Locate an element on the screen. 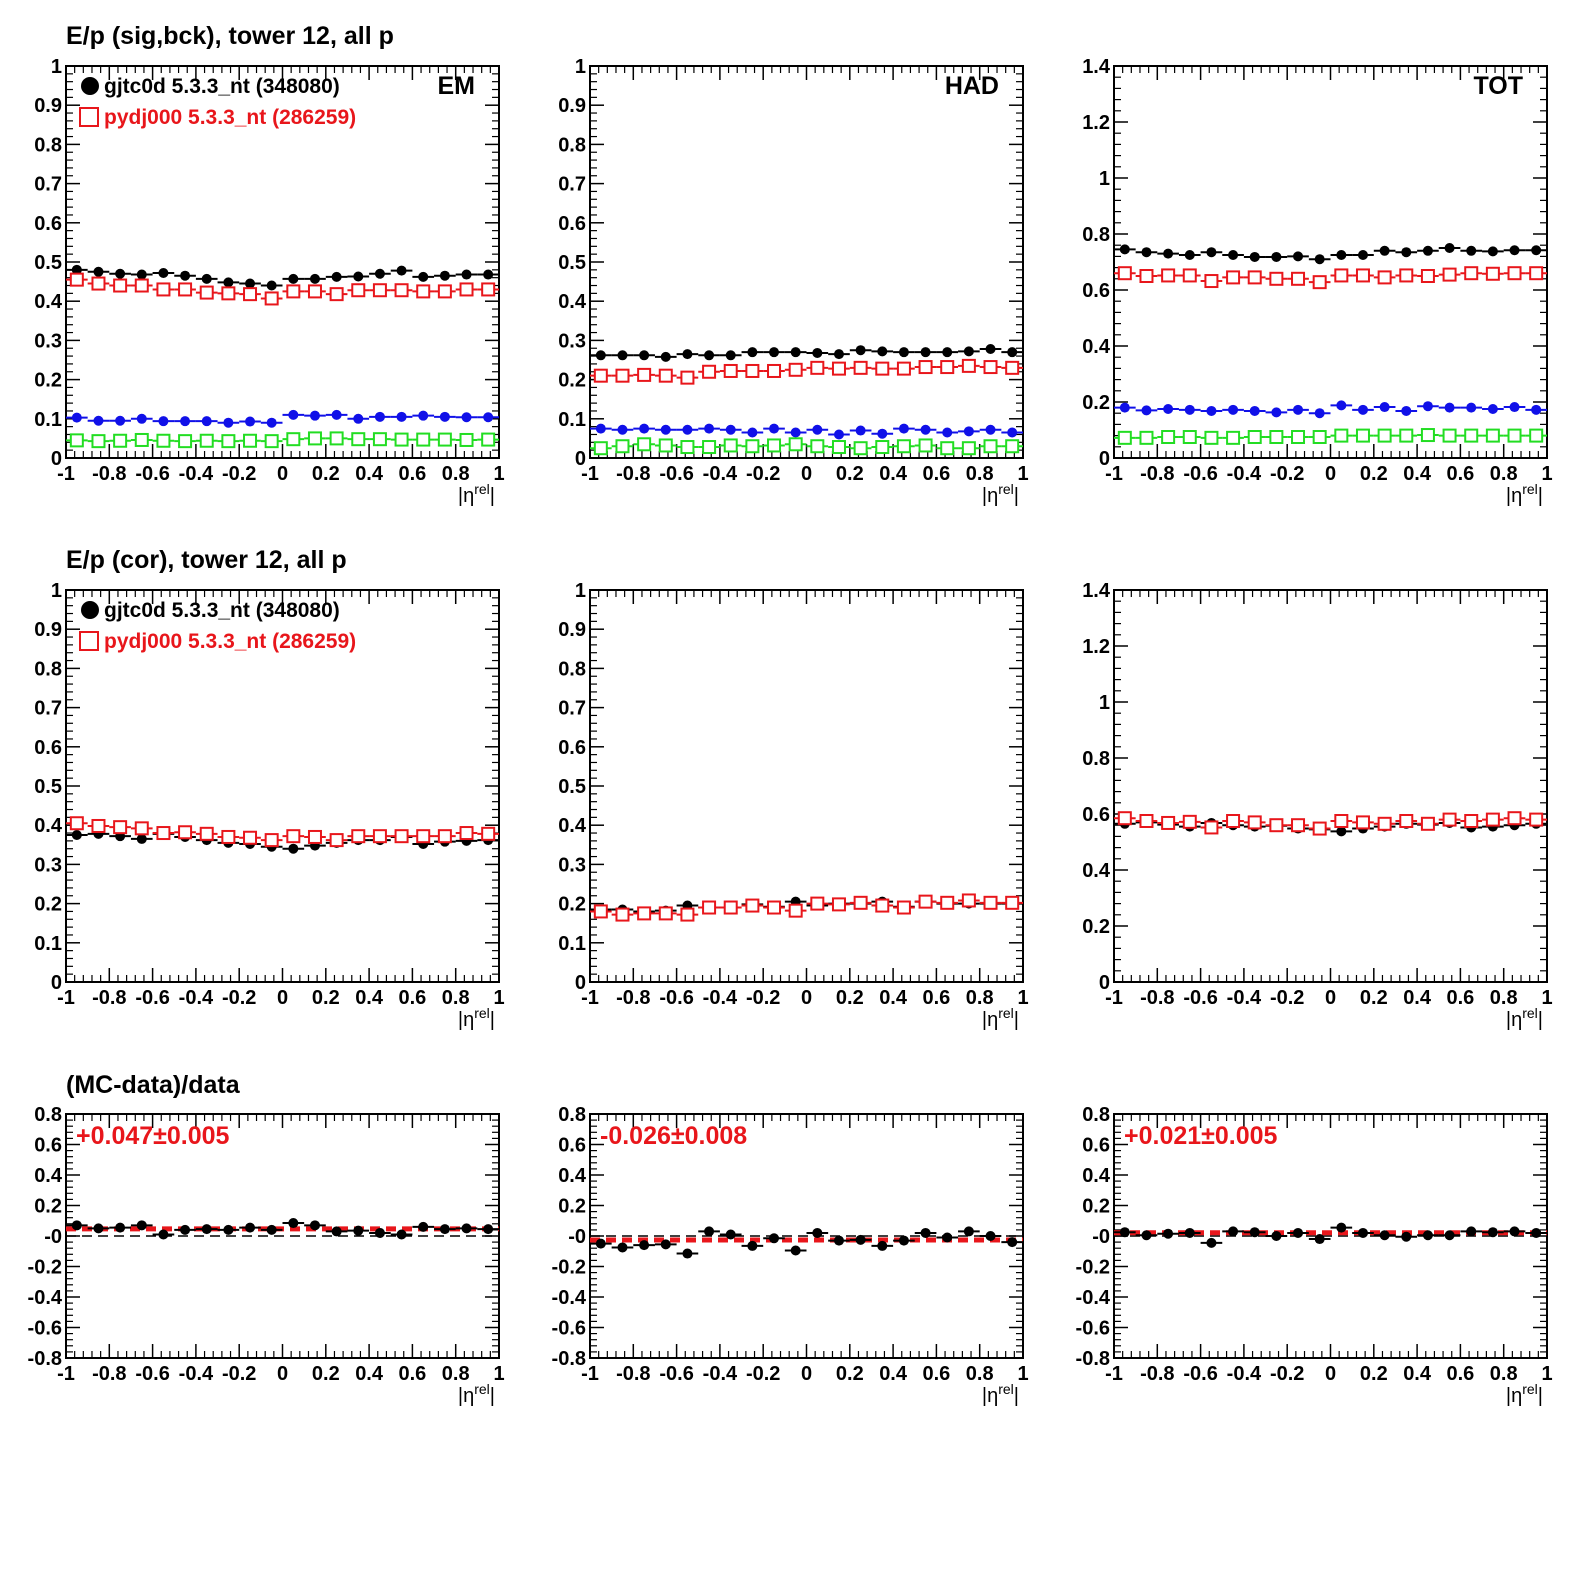 This screenshot has height=1575, width=1575. x-tick-label: 0.8 is located at coordinates (980, 474).